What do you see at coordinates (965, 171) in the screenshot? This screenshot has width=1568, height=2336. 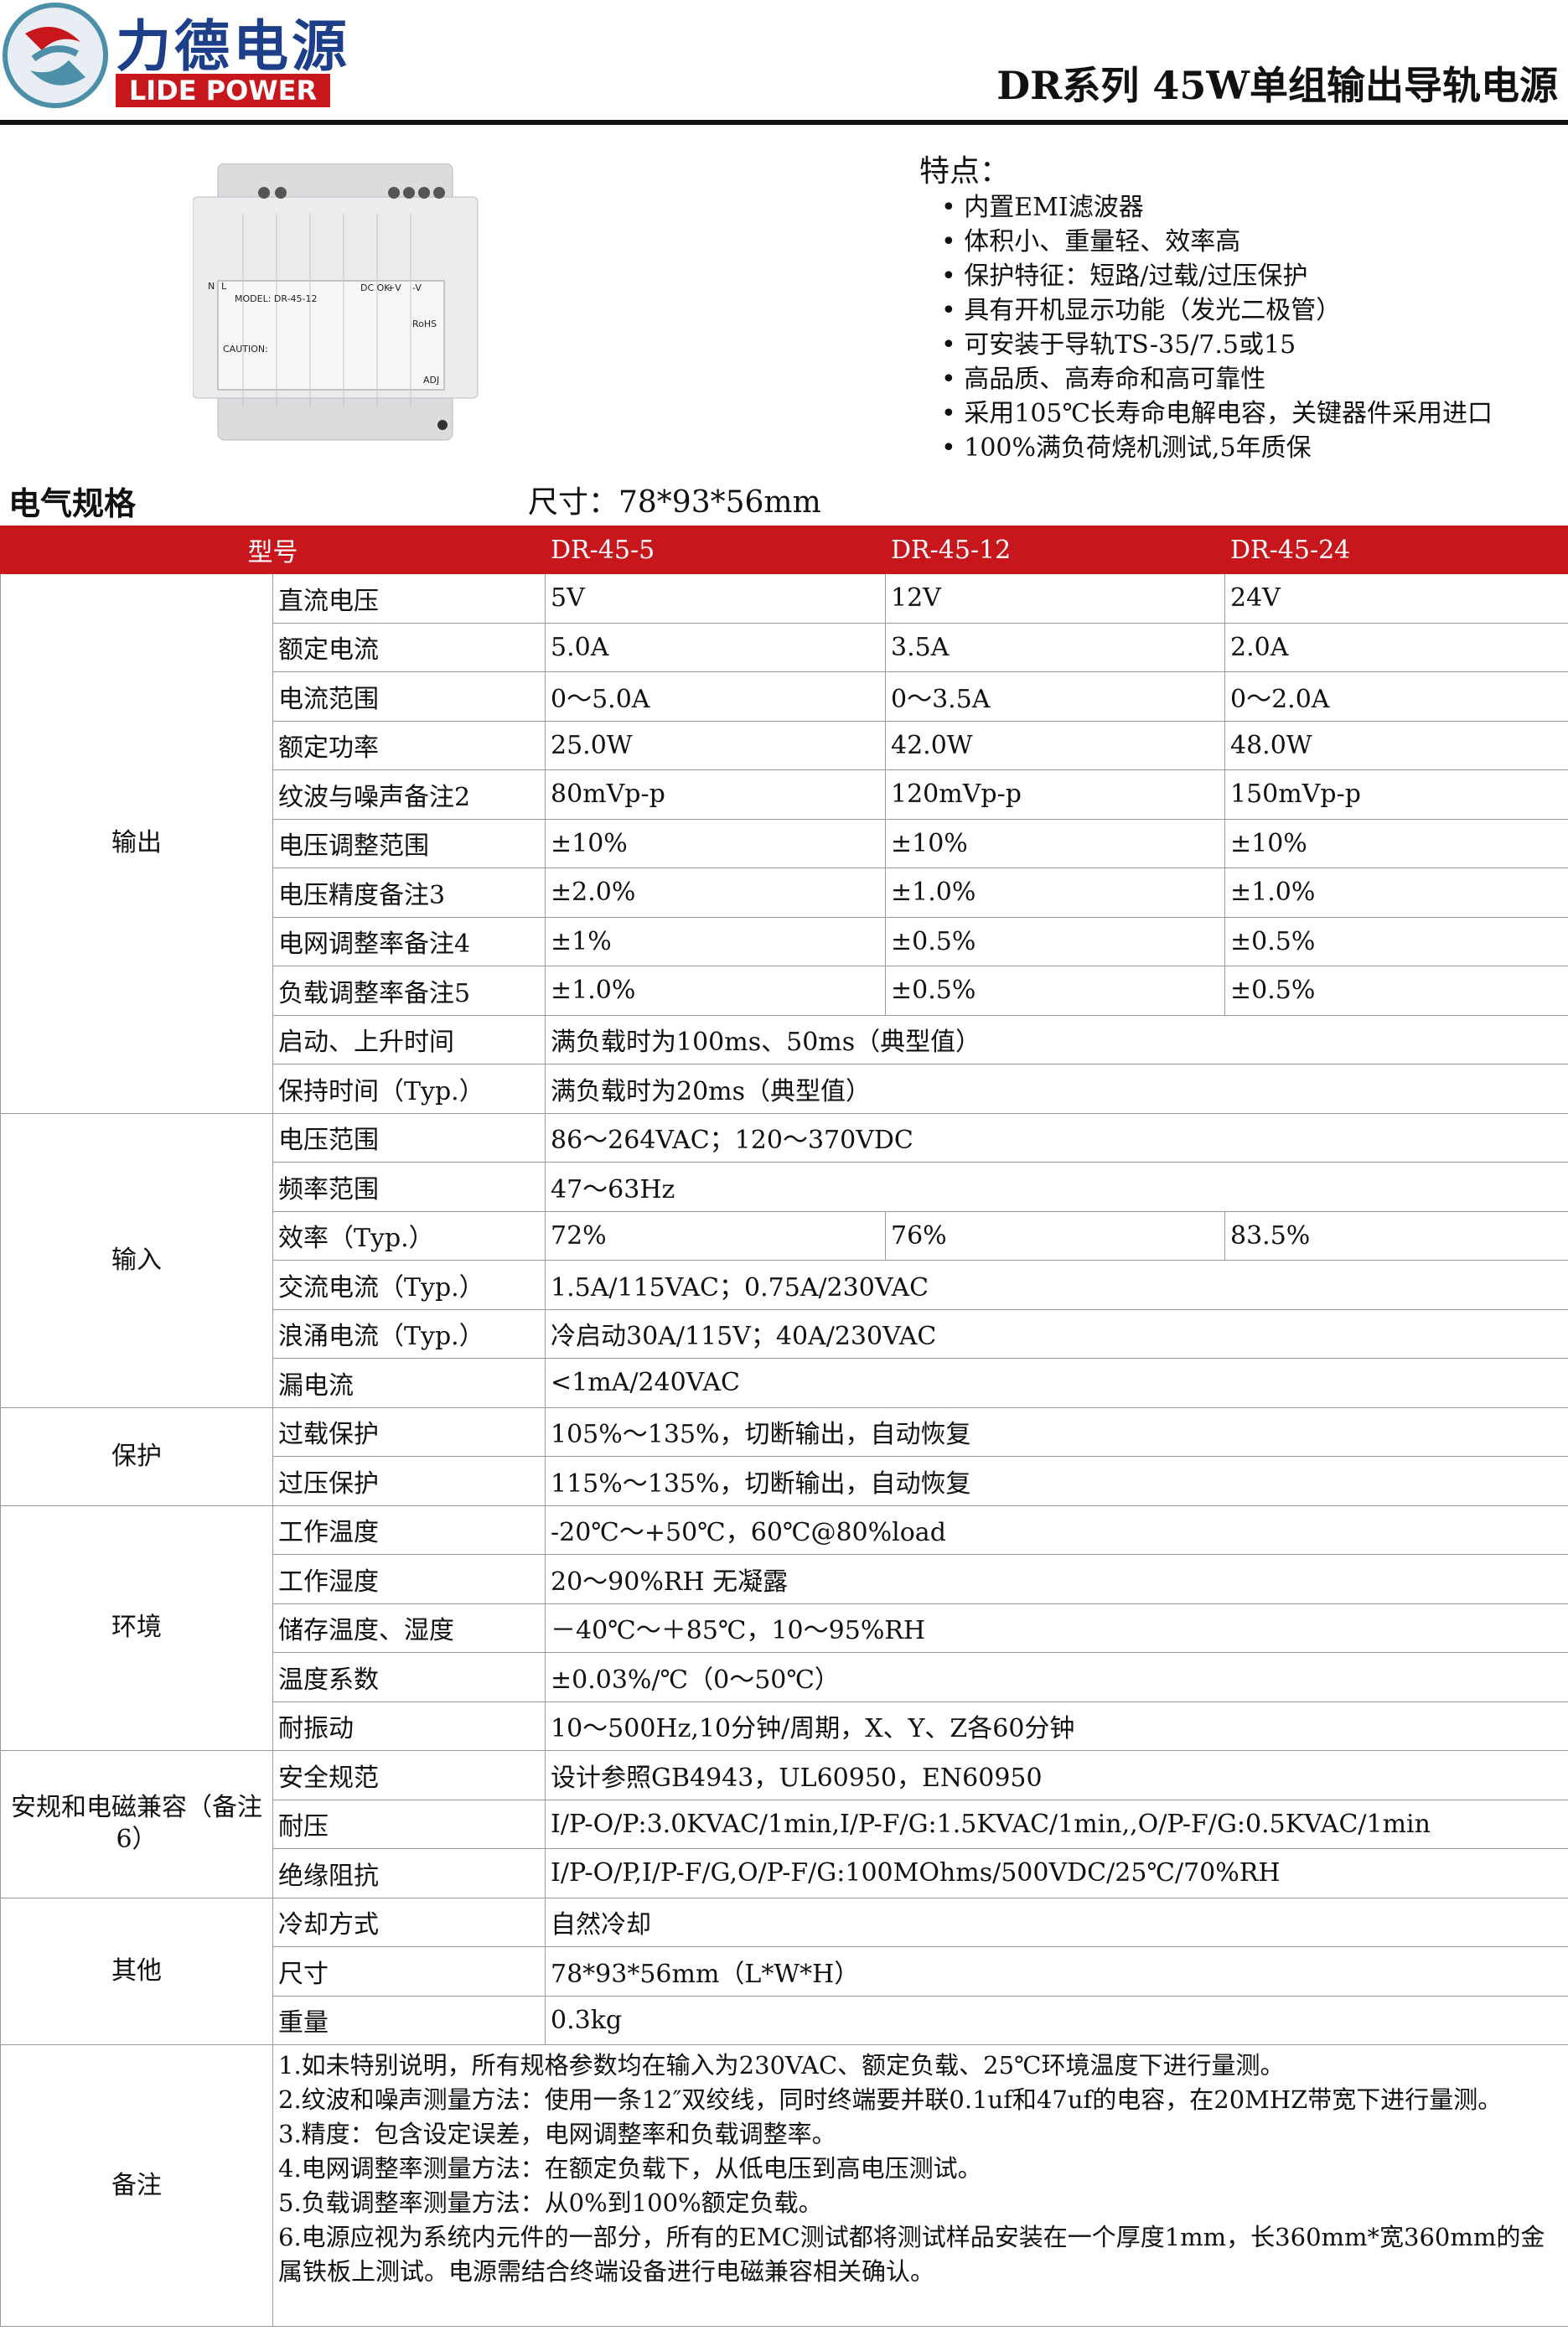 I see `features-title: 特点：` at bounding box center [965, 171].